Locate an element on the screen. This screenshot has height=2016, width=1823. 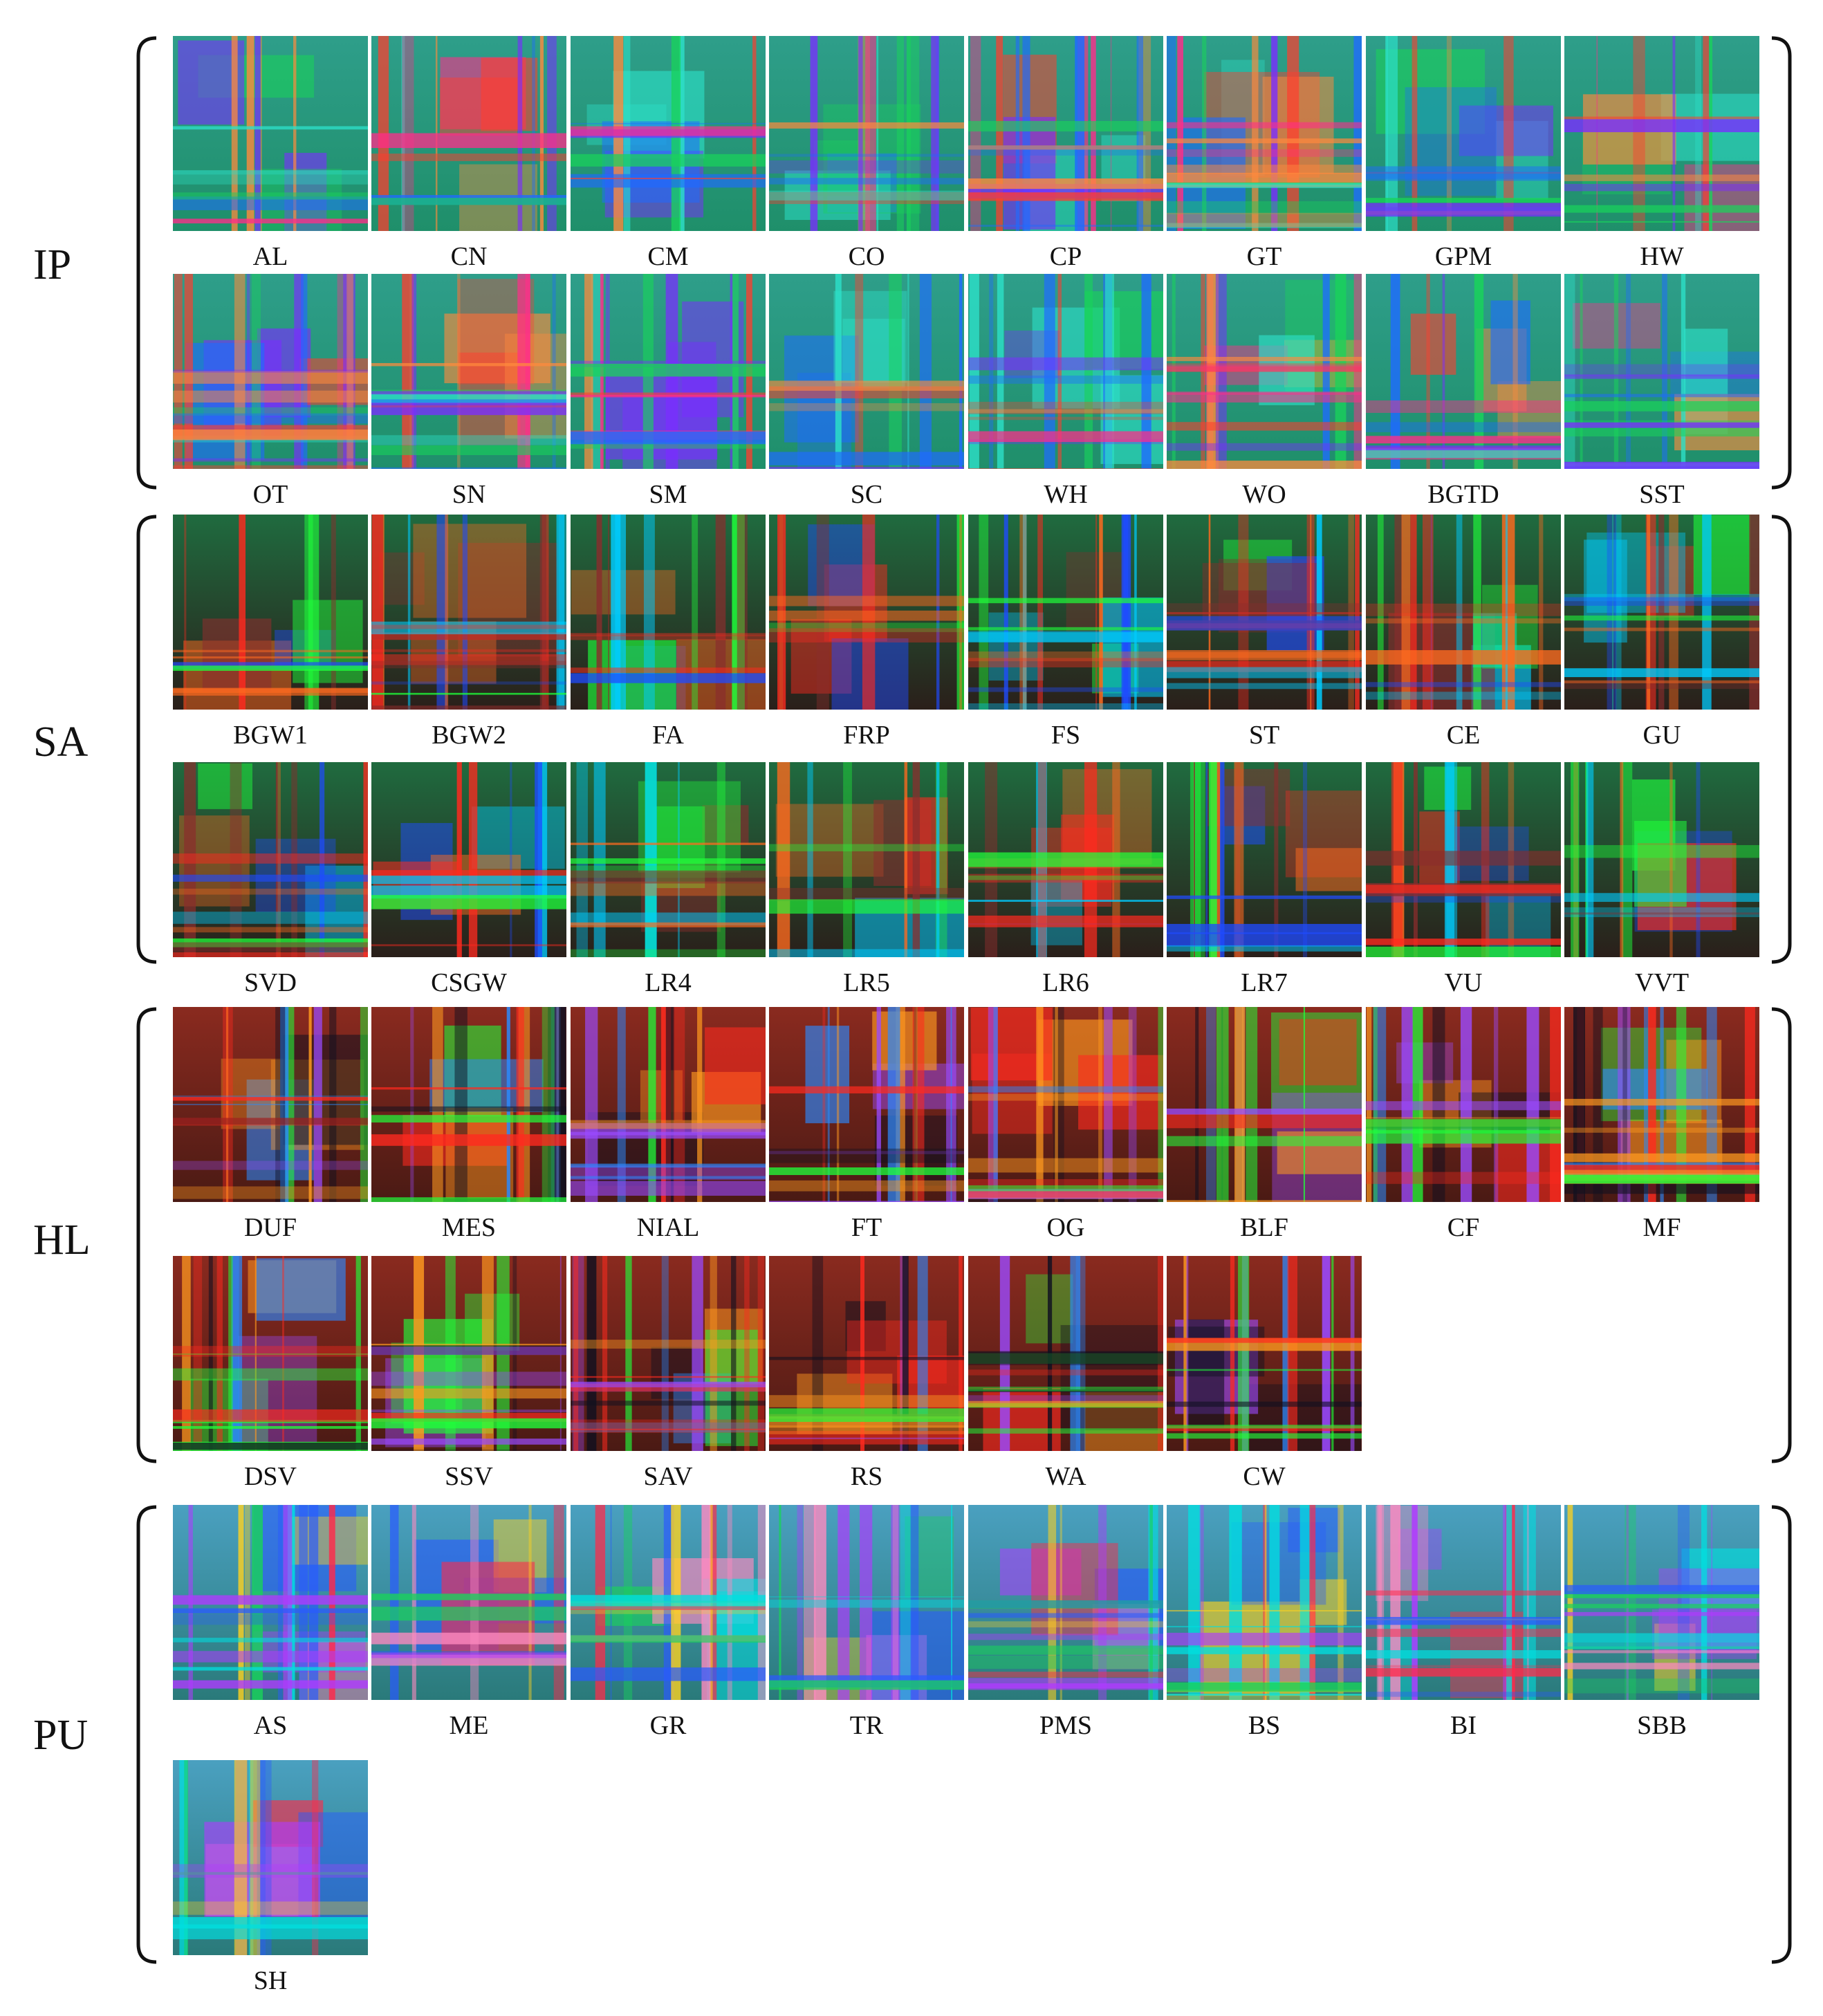
tile-tr is located at coordinates (866, 1602).